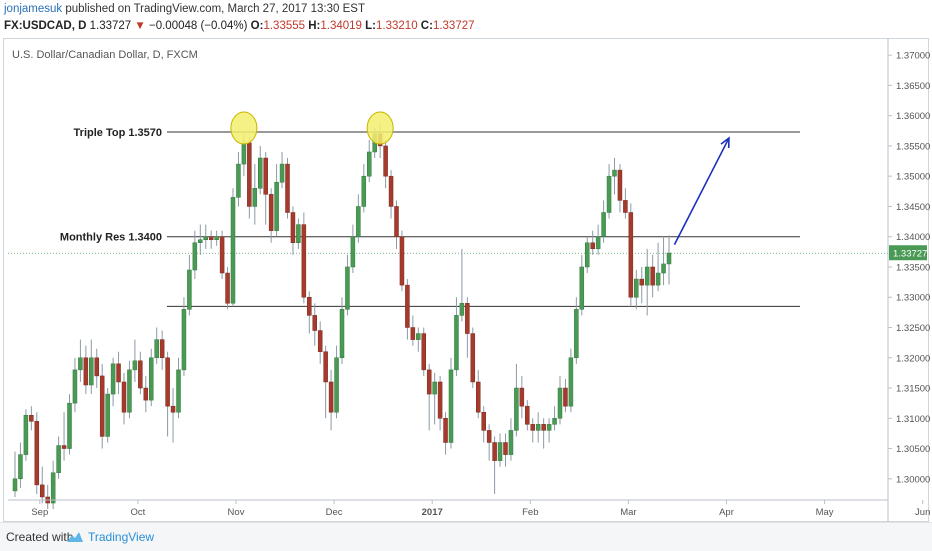 This screenshot has width=932, height=551. I want to click on y-tick-label: 1.33500, so click(913, 267).